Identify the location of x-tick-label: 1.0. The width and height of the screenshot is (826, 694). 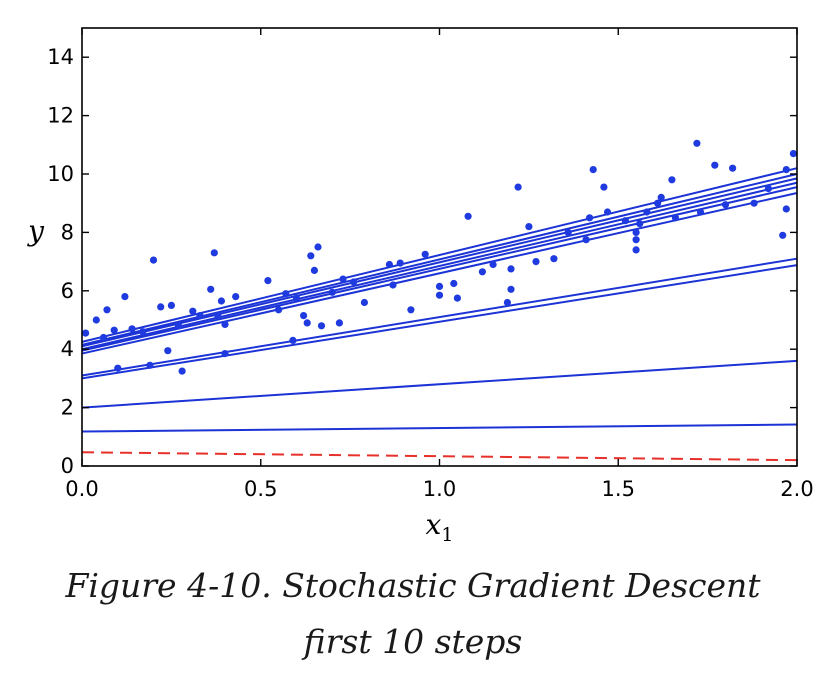
(439, 489).